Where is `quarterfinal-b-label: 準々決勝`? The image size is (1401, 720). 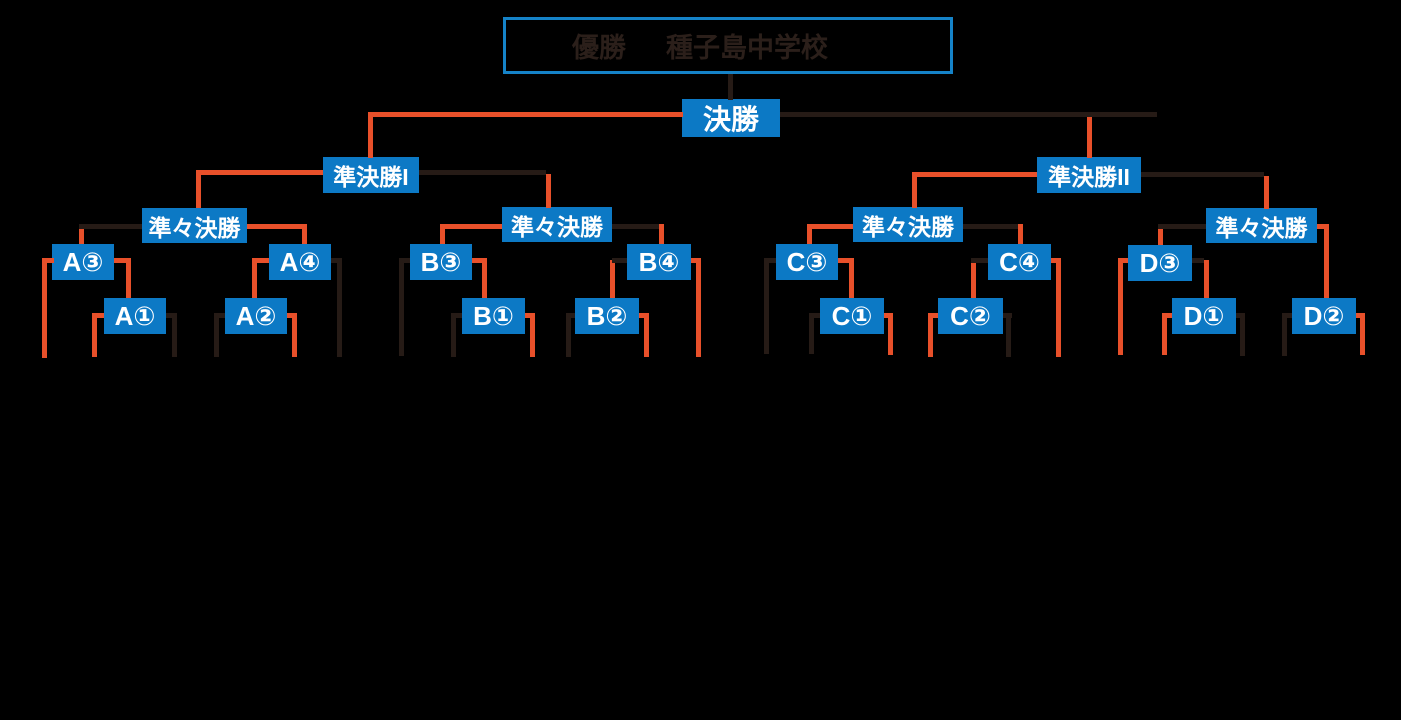 quarterfinal-b-label: 準々決勝 is located at coordinates (557, 224).